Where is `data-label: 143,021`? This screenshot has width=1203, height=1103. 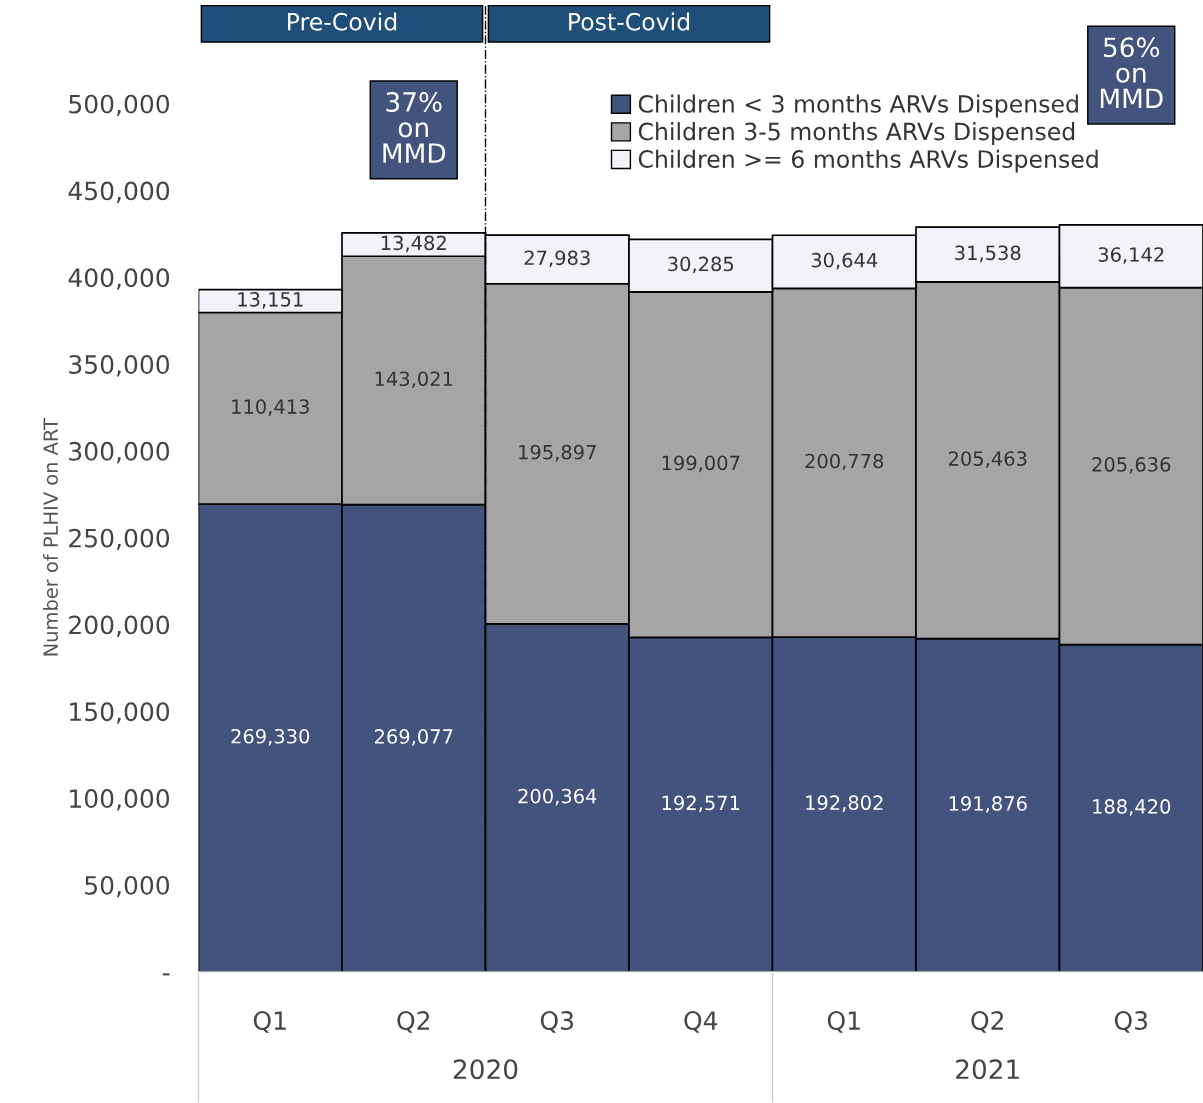 data-label: 143,021 is located at coordinates (414, 380).